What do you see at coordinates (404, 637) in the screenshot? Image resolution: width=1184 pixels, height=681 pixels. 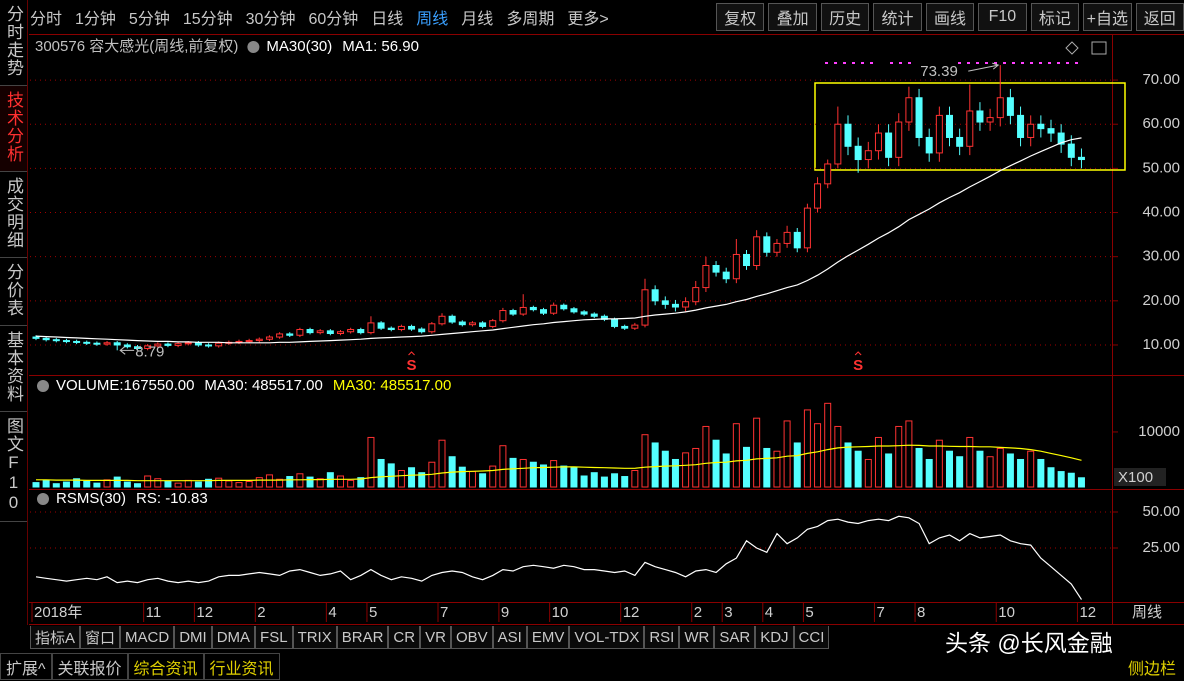 I see `indicator-tab: CR` at bounding box center [404, 637].